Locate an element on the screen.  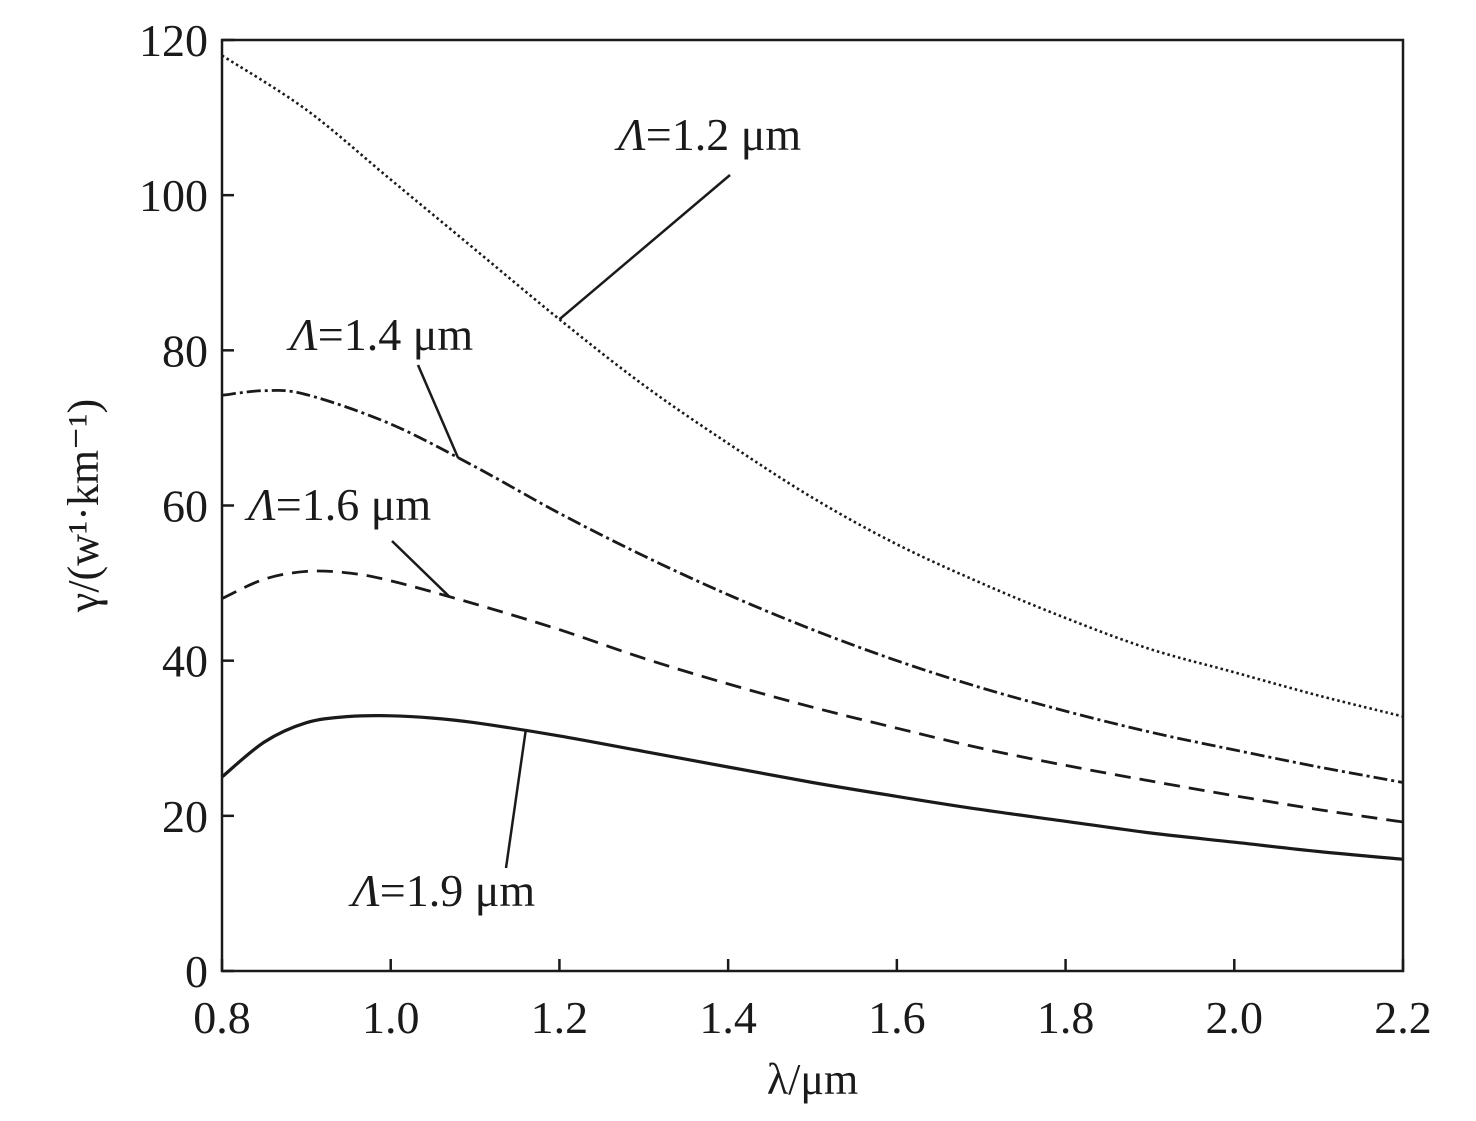
y-axis-ticks: 0 20 40 60 80 100 120 is located at coordinates (186, 506).